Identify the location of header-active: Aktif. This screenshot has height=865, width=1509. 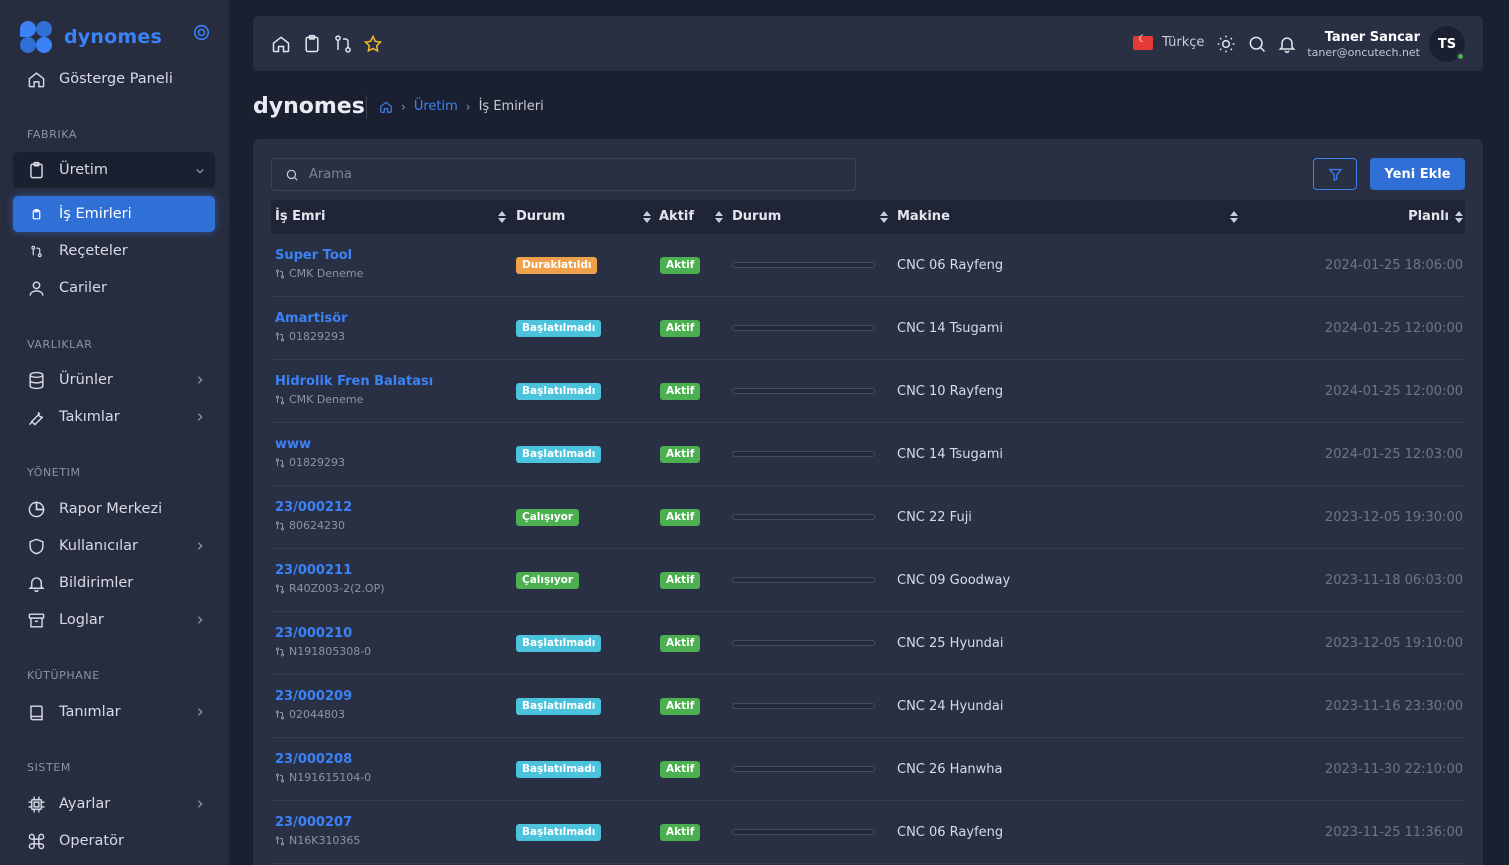
(677, 216).